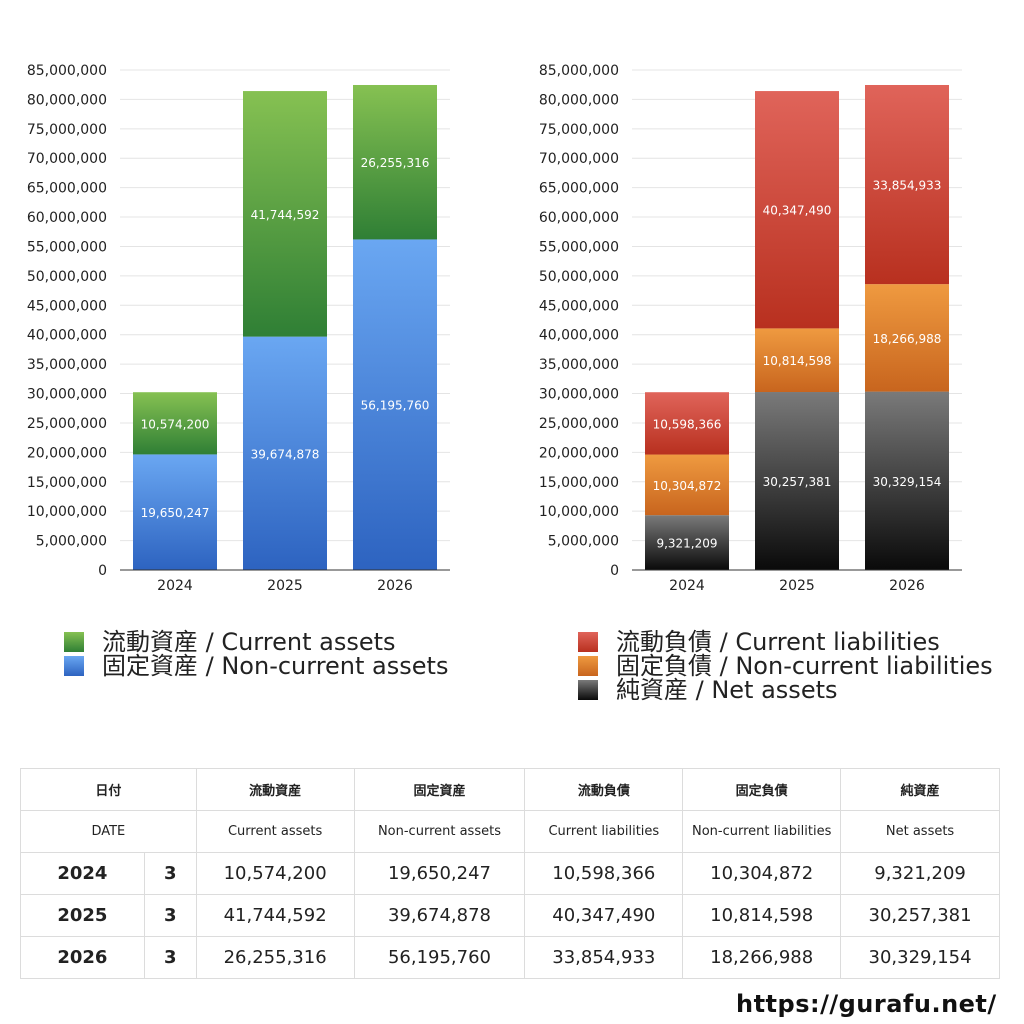 This screenshot has width=1024, height=1024. Describe the element at coordinates (604, 873) in the screenshot. I see `cell-current-liabilities: 10,598,366` at that location.